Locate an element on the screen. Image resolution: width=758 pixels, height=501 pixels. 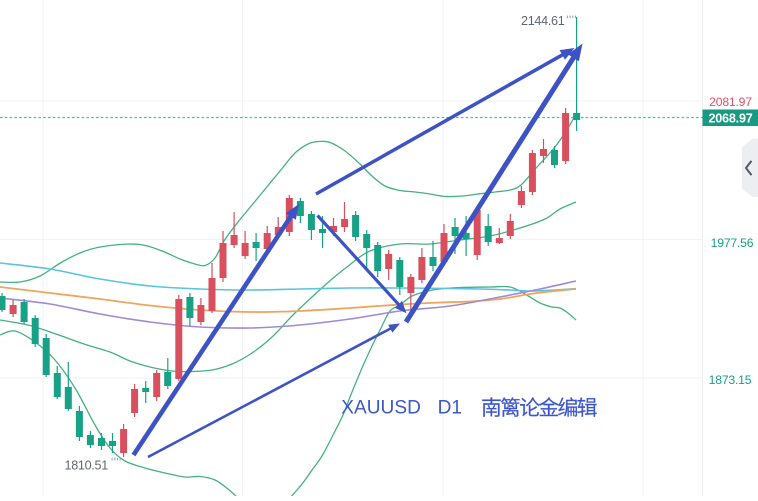
svg-text: 2081.97 is located at coordinates (730, 102).